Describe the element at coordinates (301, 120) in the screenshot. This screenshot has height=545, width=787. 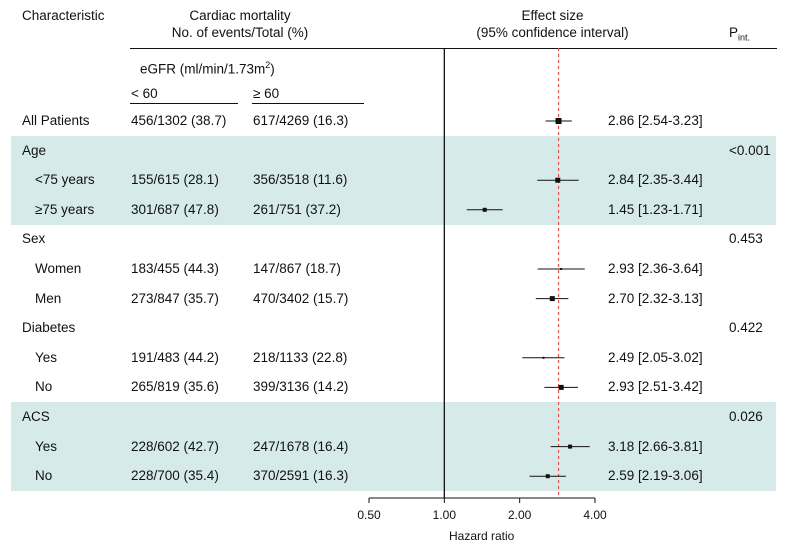
I see `events-ge60: 617/4269 (16.3)` at that location.